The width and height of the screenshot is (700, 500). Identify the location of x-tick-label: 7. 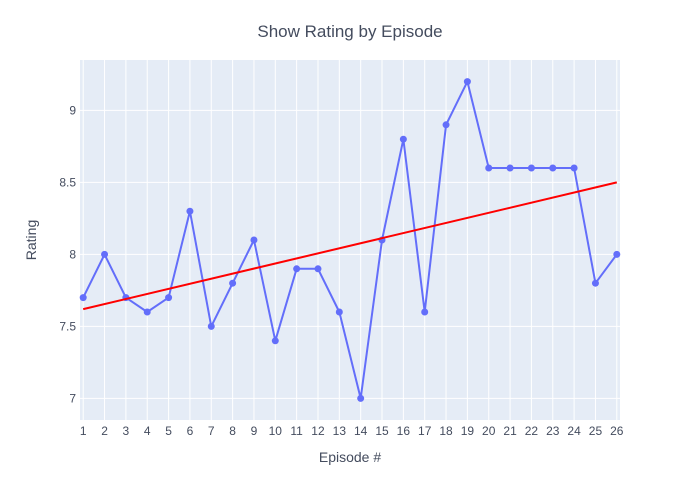
(211, 431).